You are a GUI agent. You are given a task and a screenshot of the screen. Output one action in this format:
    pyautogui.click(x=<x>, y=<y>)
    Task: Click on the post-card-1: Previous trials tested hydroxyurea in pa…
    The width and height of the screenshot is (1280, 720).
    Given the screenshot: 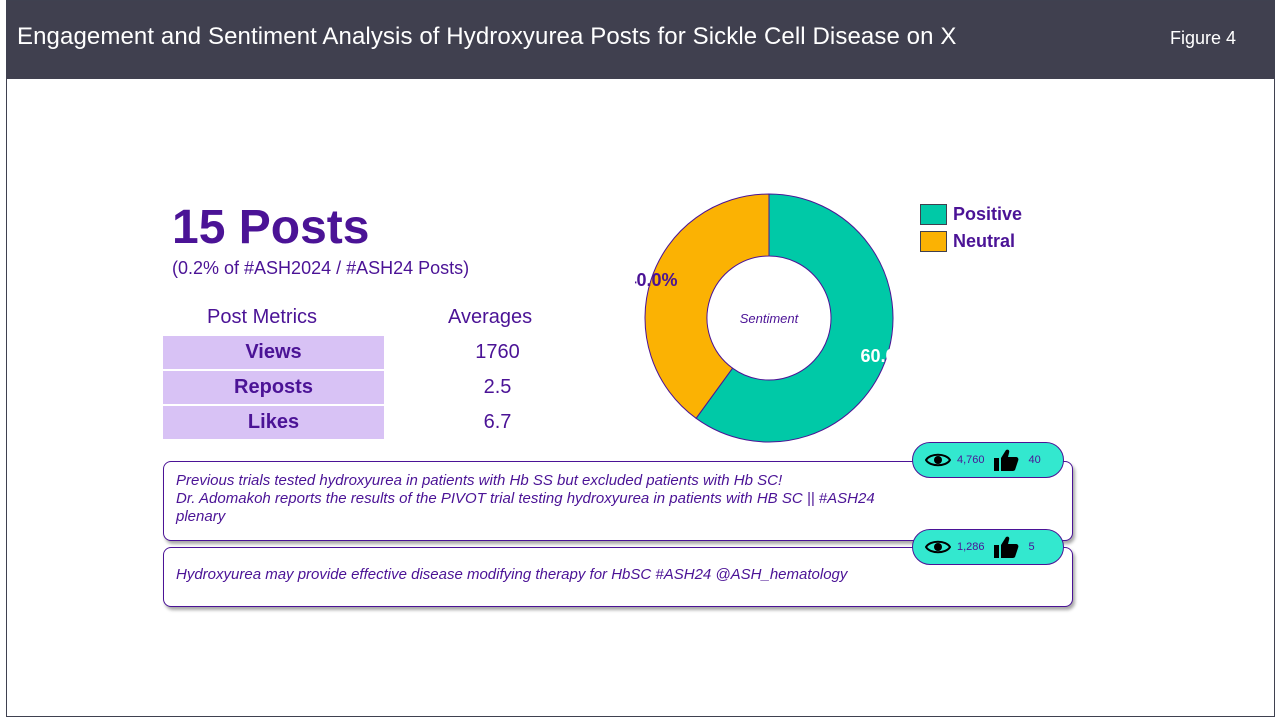 What is the action you would take?
    pyautogui.click(x=618, y=501)
    